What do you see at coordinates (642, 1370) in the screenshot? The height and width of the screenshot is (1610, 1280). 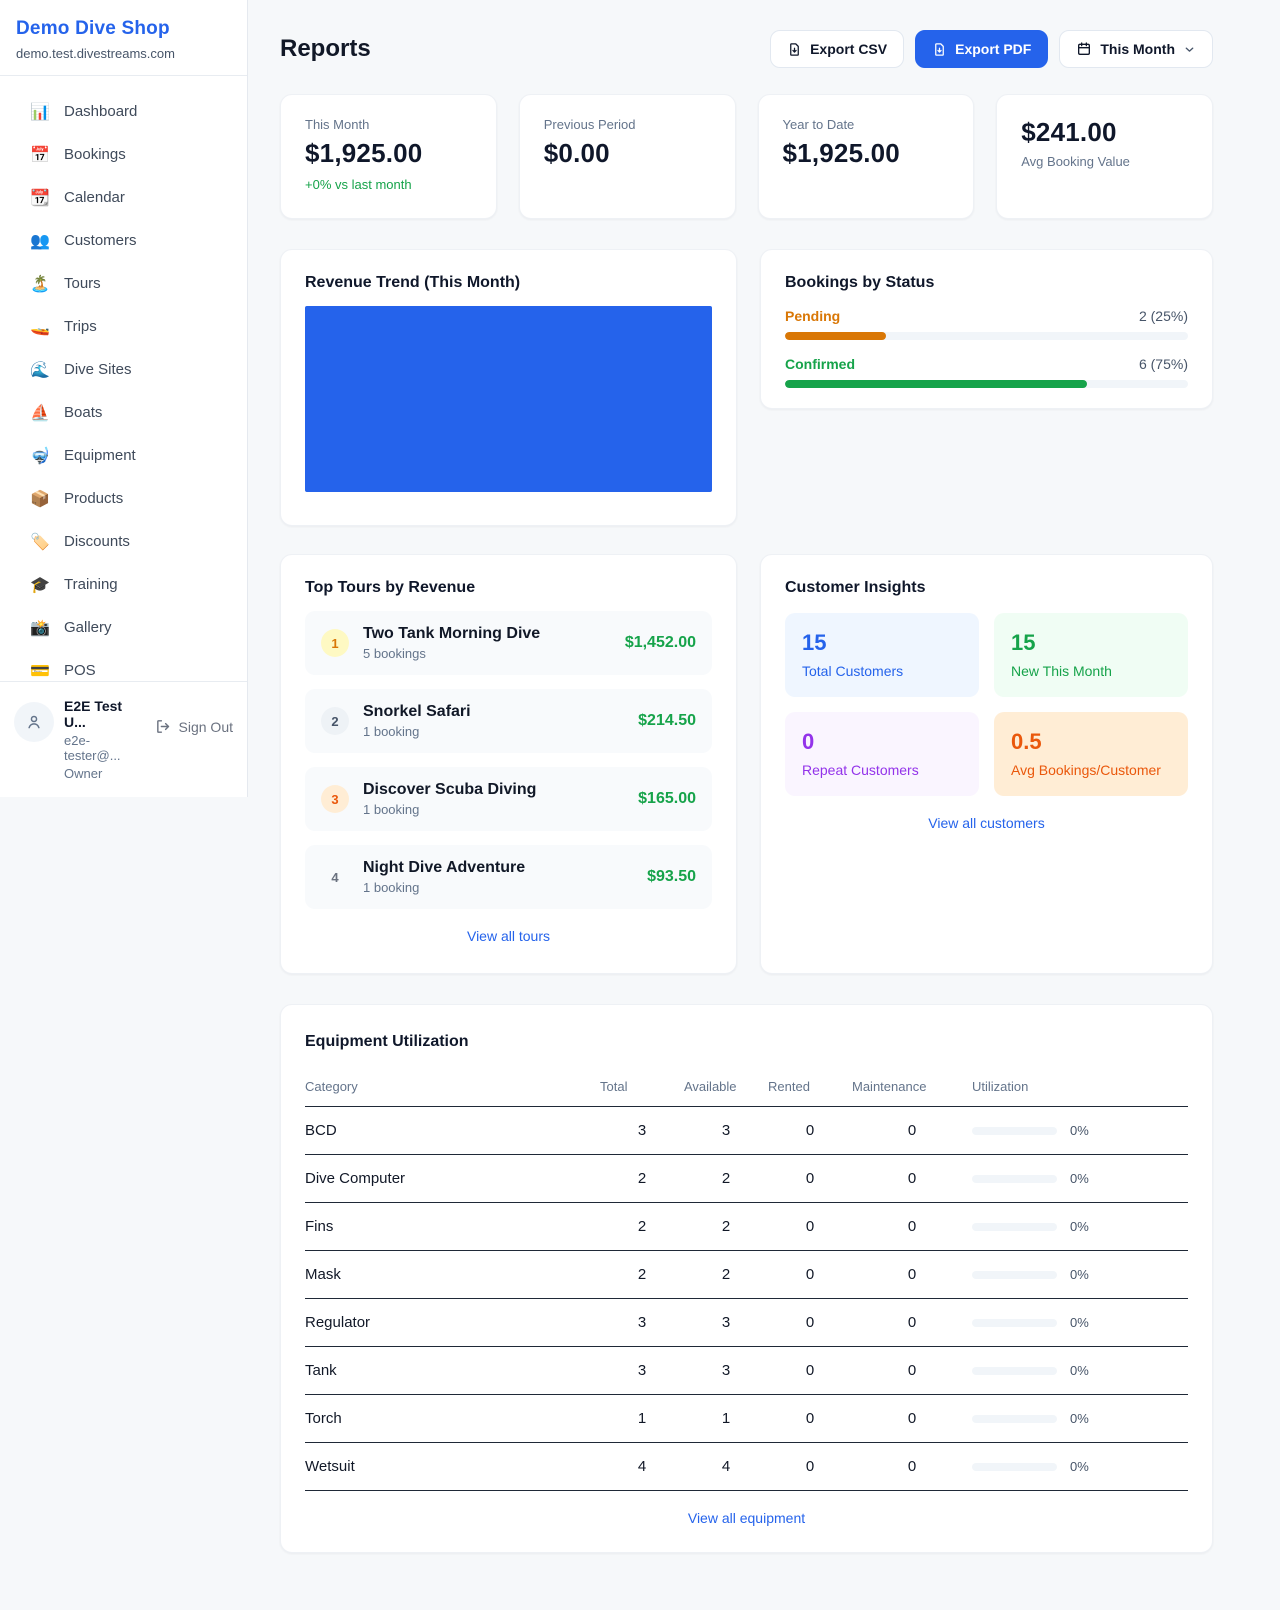 I see `cell-total: 3` at bounding box center [642, 1370].